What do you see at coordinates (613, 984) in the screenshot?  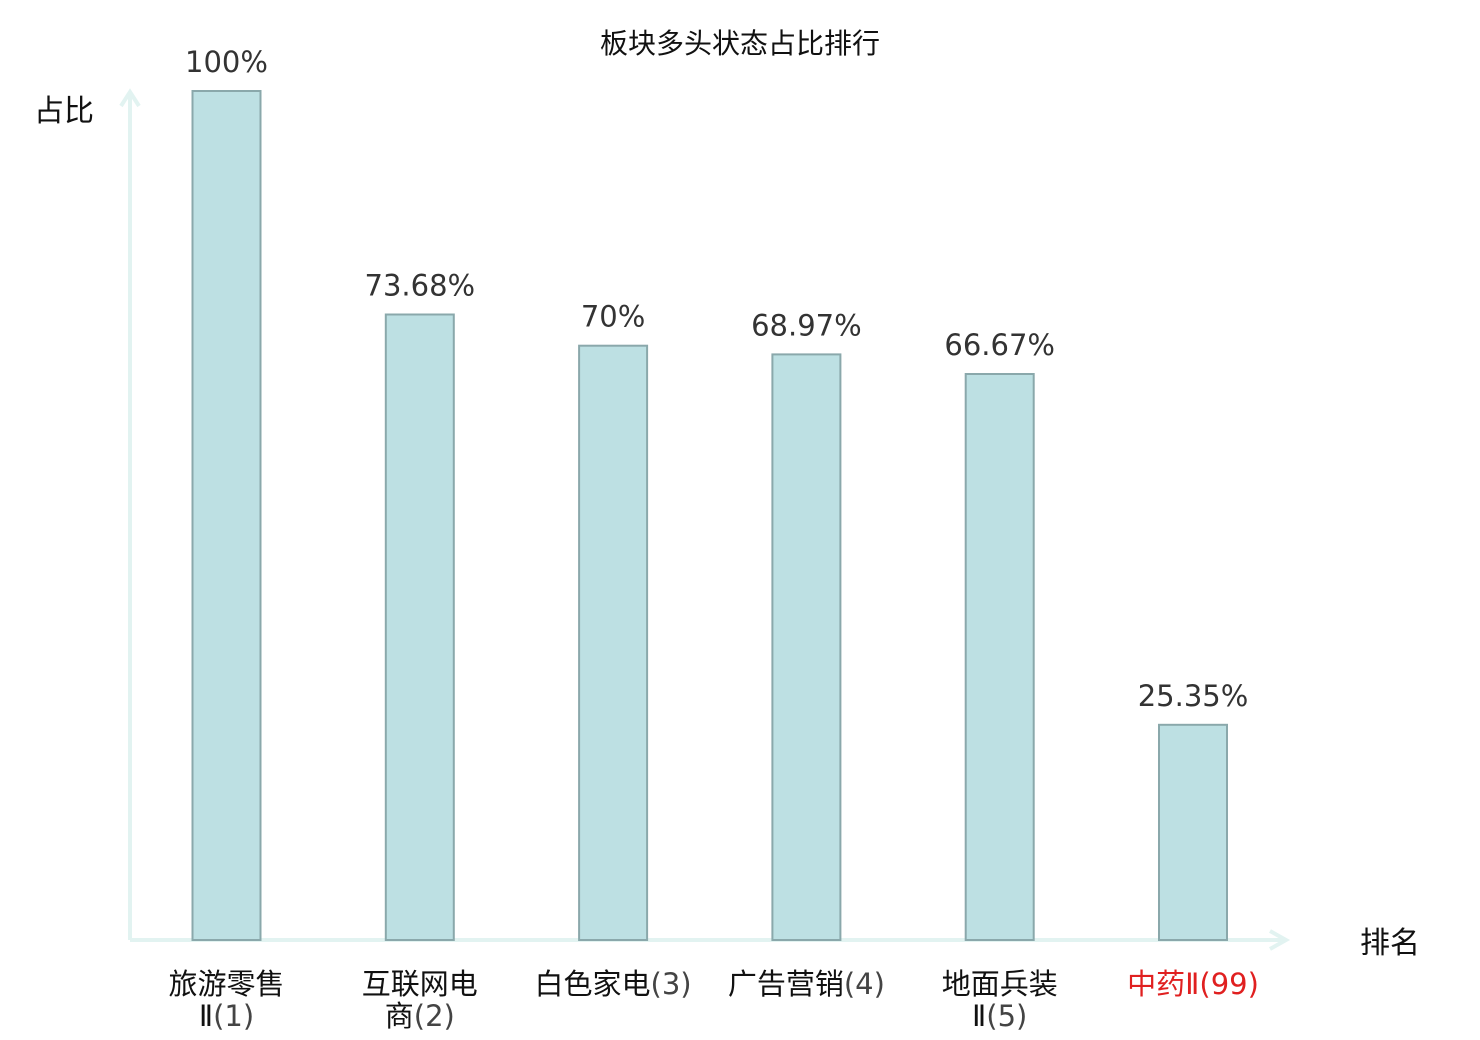 I see `category-label-3: 白色家电(3)` at bounding box center [613, 984].